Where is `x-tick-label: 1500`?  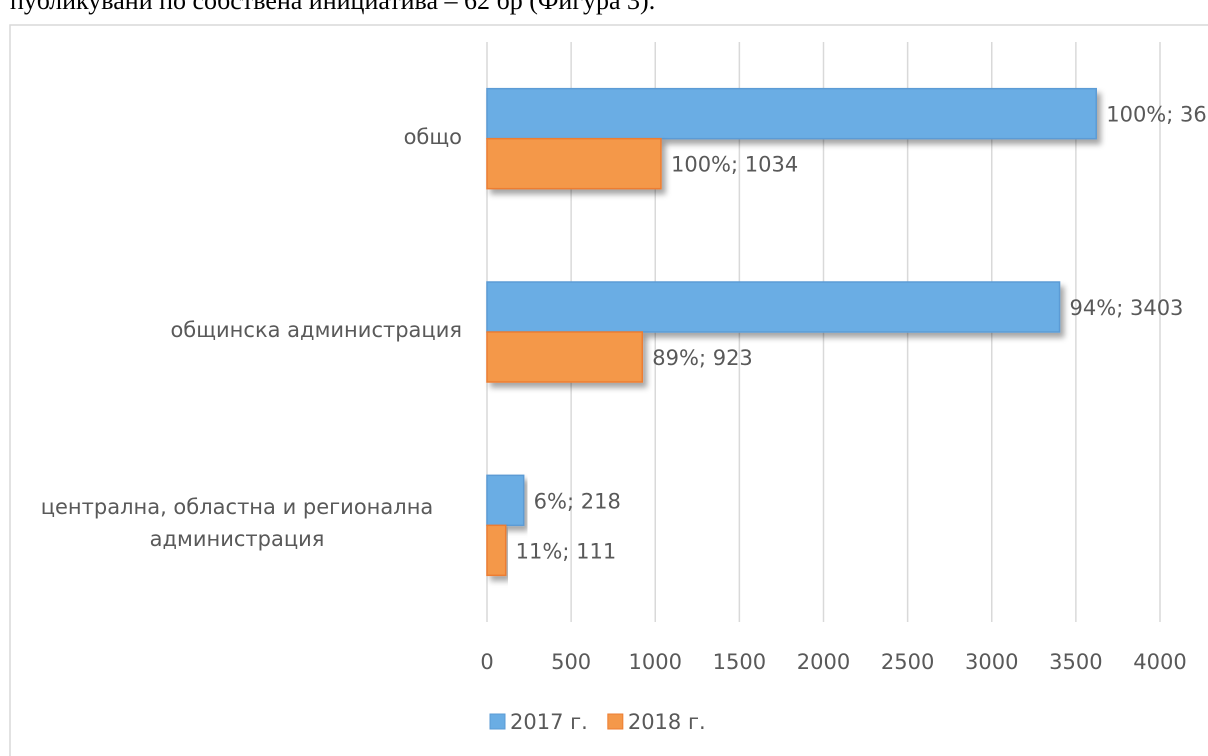
x-tick-label: 1500 is located at coordinates (739, 662).